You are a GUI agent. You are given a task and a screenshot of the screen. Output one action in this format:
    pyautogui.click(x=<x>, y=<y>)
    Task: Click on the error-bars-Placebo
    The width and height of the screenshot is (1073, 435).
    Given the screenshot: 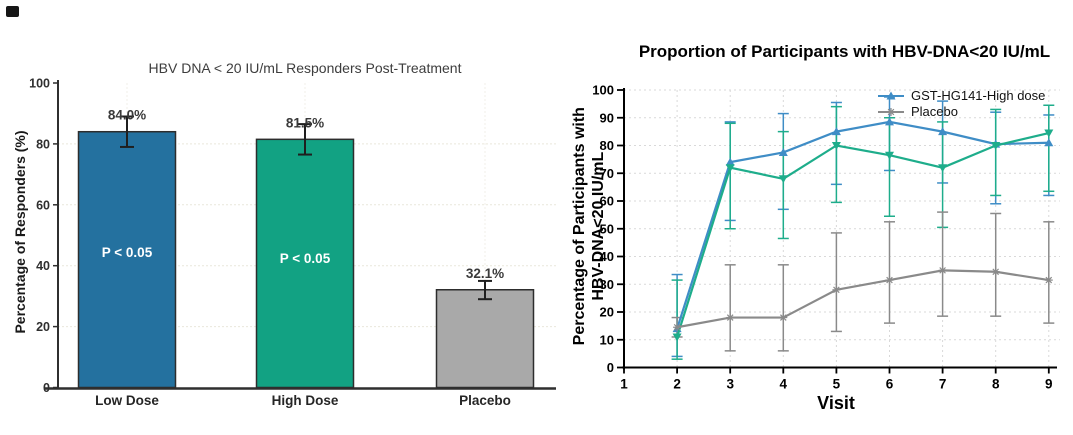 What is the action you would take?
    pyautogui.click(x=863, y=281)
    